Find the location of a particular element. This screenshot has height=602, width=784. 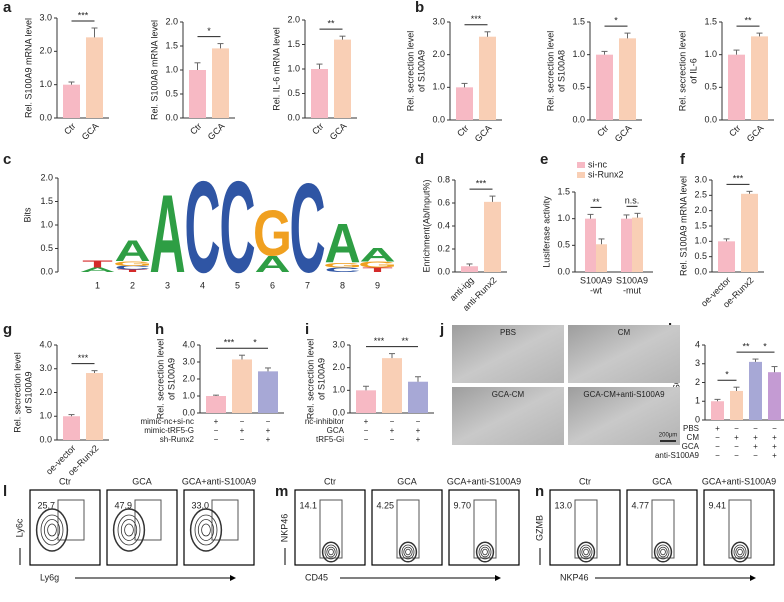

logo-letter: T is located at coordinates (377, 269).